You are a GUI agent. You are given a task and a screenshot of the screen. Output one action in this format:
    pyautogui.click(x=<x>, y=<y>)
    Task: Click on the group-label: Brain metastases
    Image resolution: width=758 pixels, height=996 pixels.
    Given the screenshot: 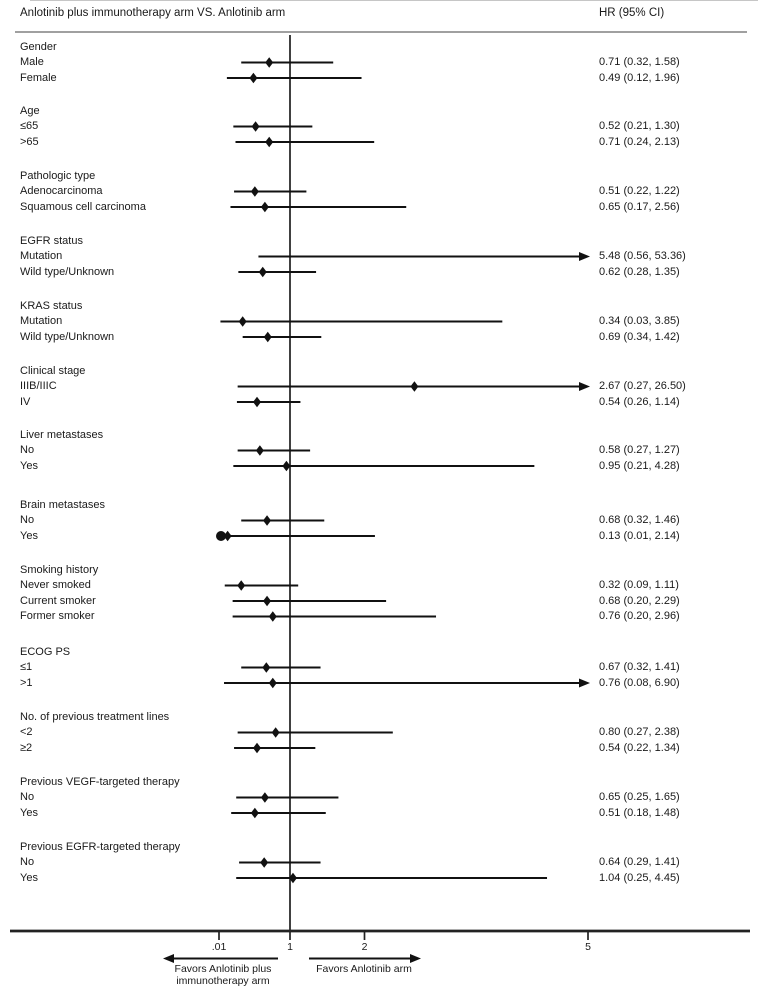 What is the action you would take?
    pyautogui.click(x=62, y=504)
    